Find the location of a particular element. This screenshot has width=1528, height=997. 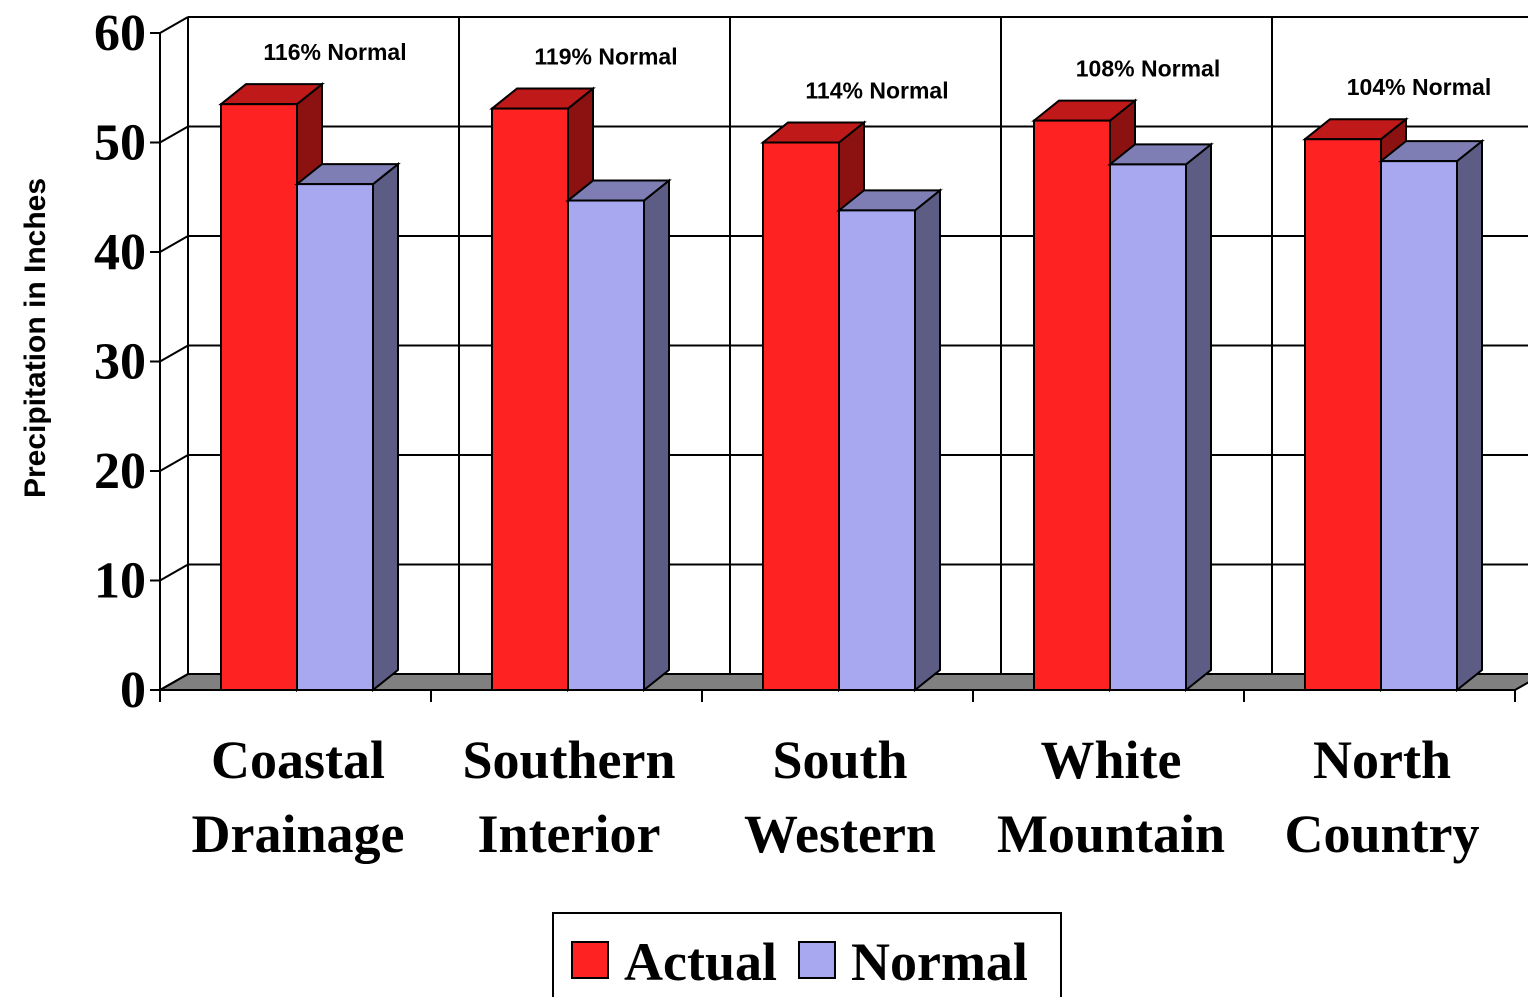

x-tick-label: South Western is located at coordinates (840, 797).